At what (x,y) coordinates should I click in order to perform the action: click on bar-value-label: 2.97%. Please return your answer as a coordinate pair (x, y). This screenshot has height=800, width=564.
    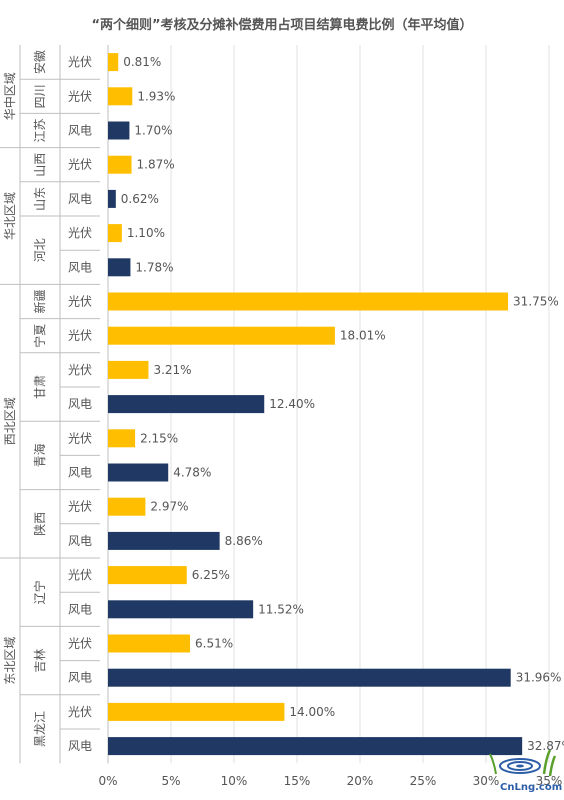
    Looking at the image, I should click on (169, 507).